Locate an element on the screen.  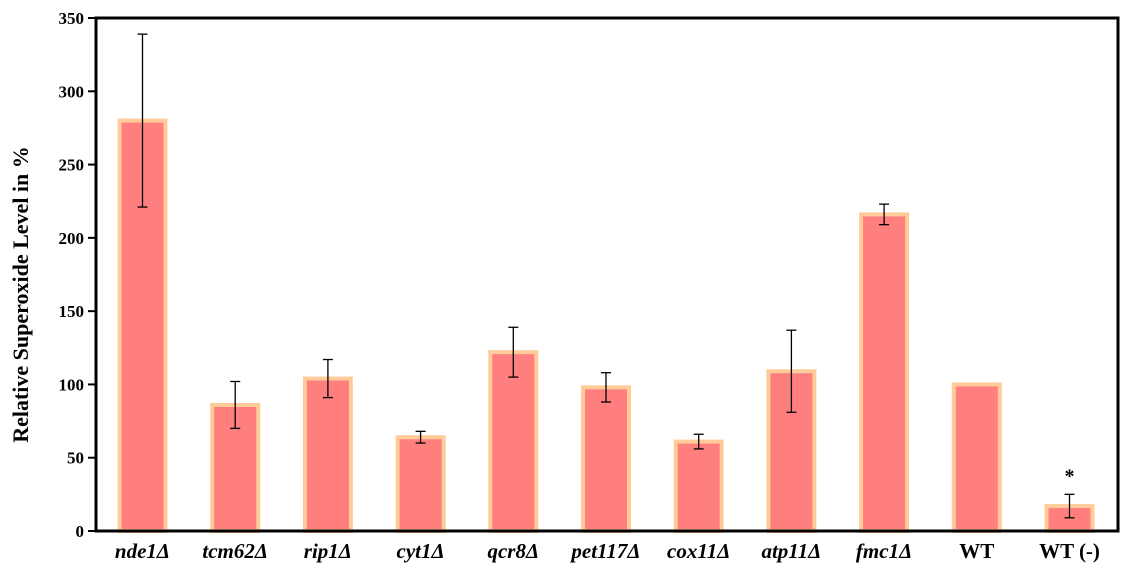
y-tick-label-3: 150 is located at coordinates (72, 311).